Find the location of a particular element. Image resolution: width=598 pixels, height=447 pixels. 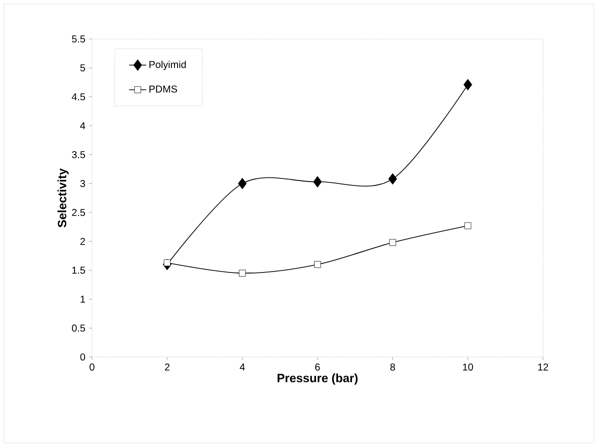

y-tick-label: 1.5 is located at coordinates (79, 270).